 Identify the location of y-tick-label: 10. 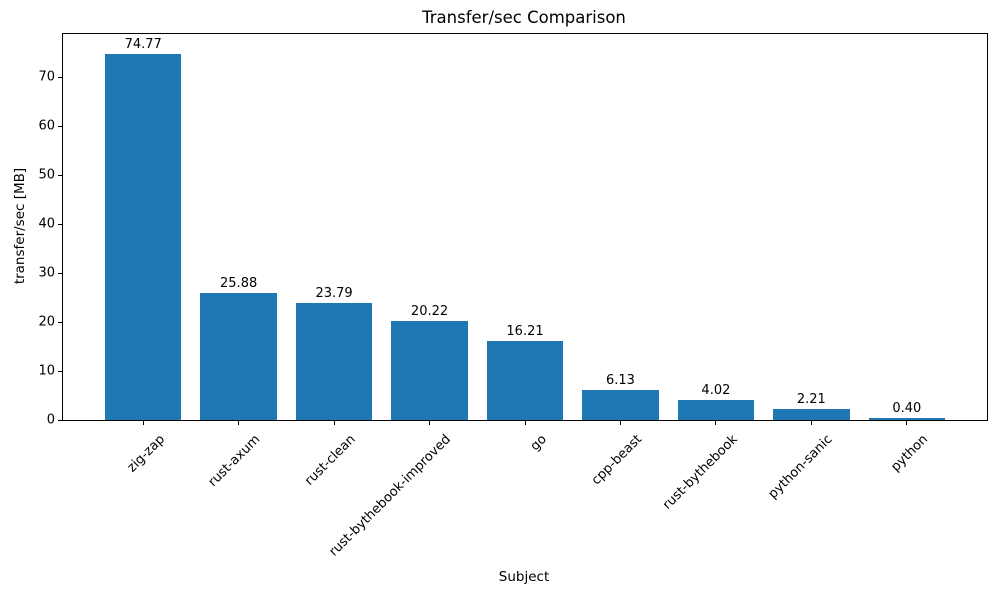
(46, 371).